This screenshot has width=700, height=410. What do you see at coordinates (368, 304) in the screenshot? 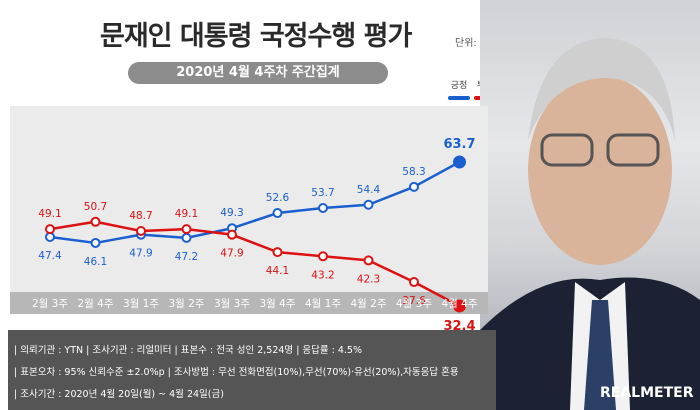
I see `x-tick-label: 4월 2주` at bounding box center [368, 304].